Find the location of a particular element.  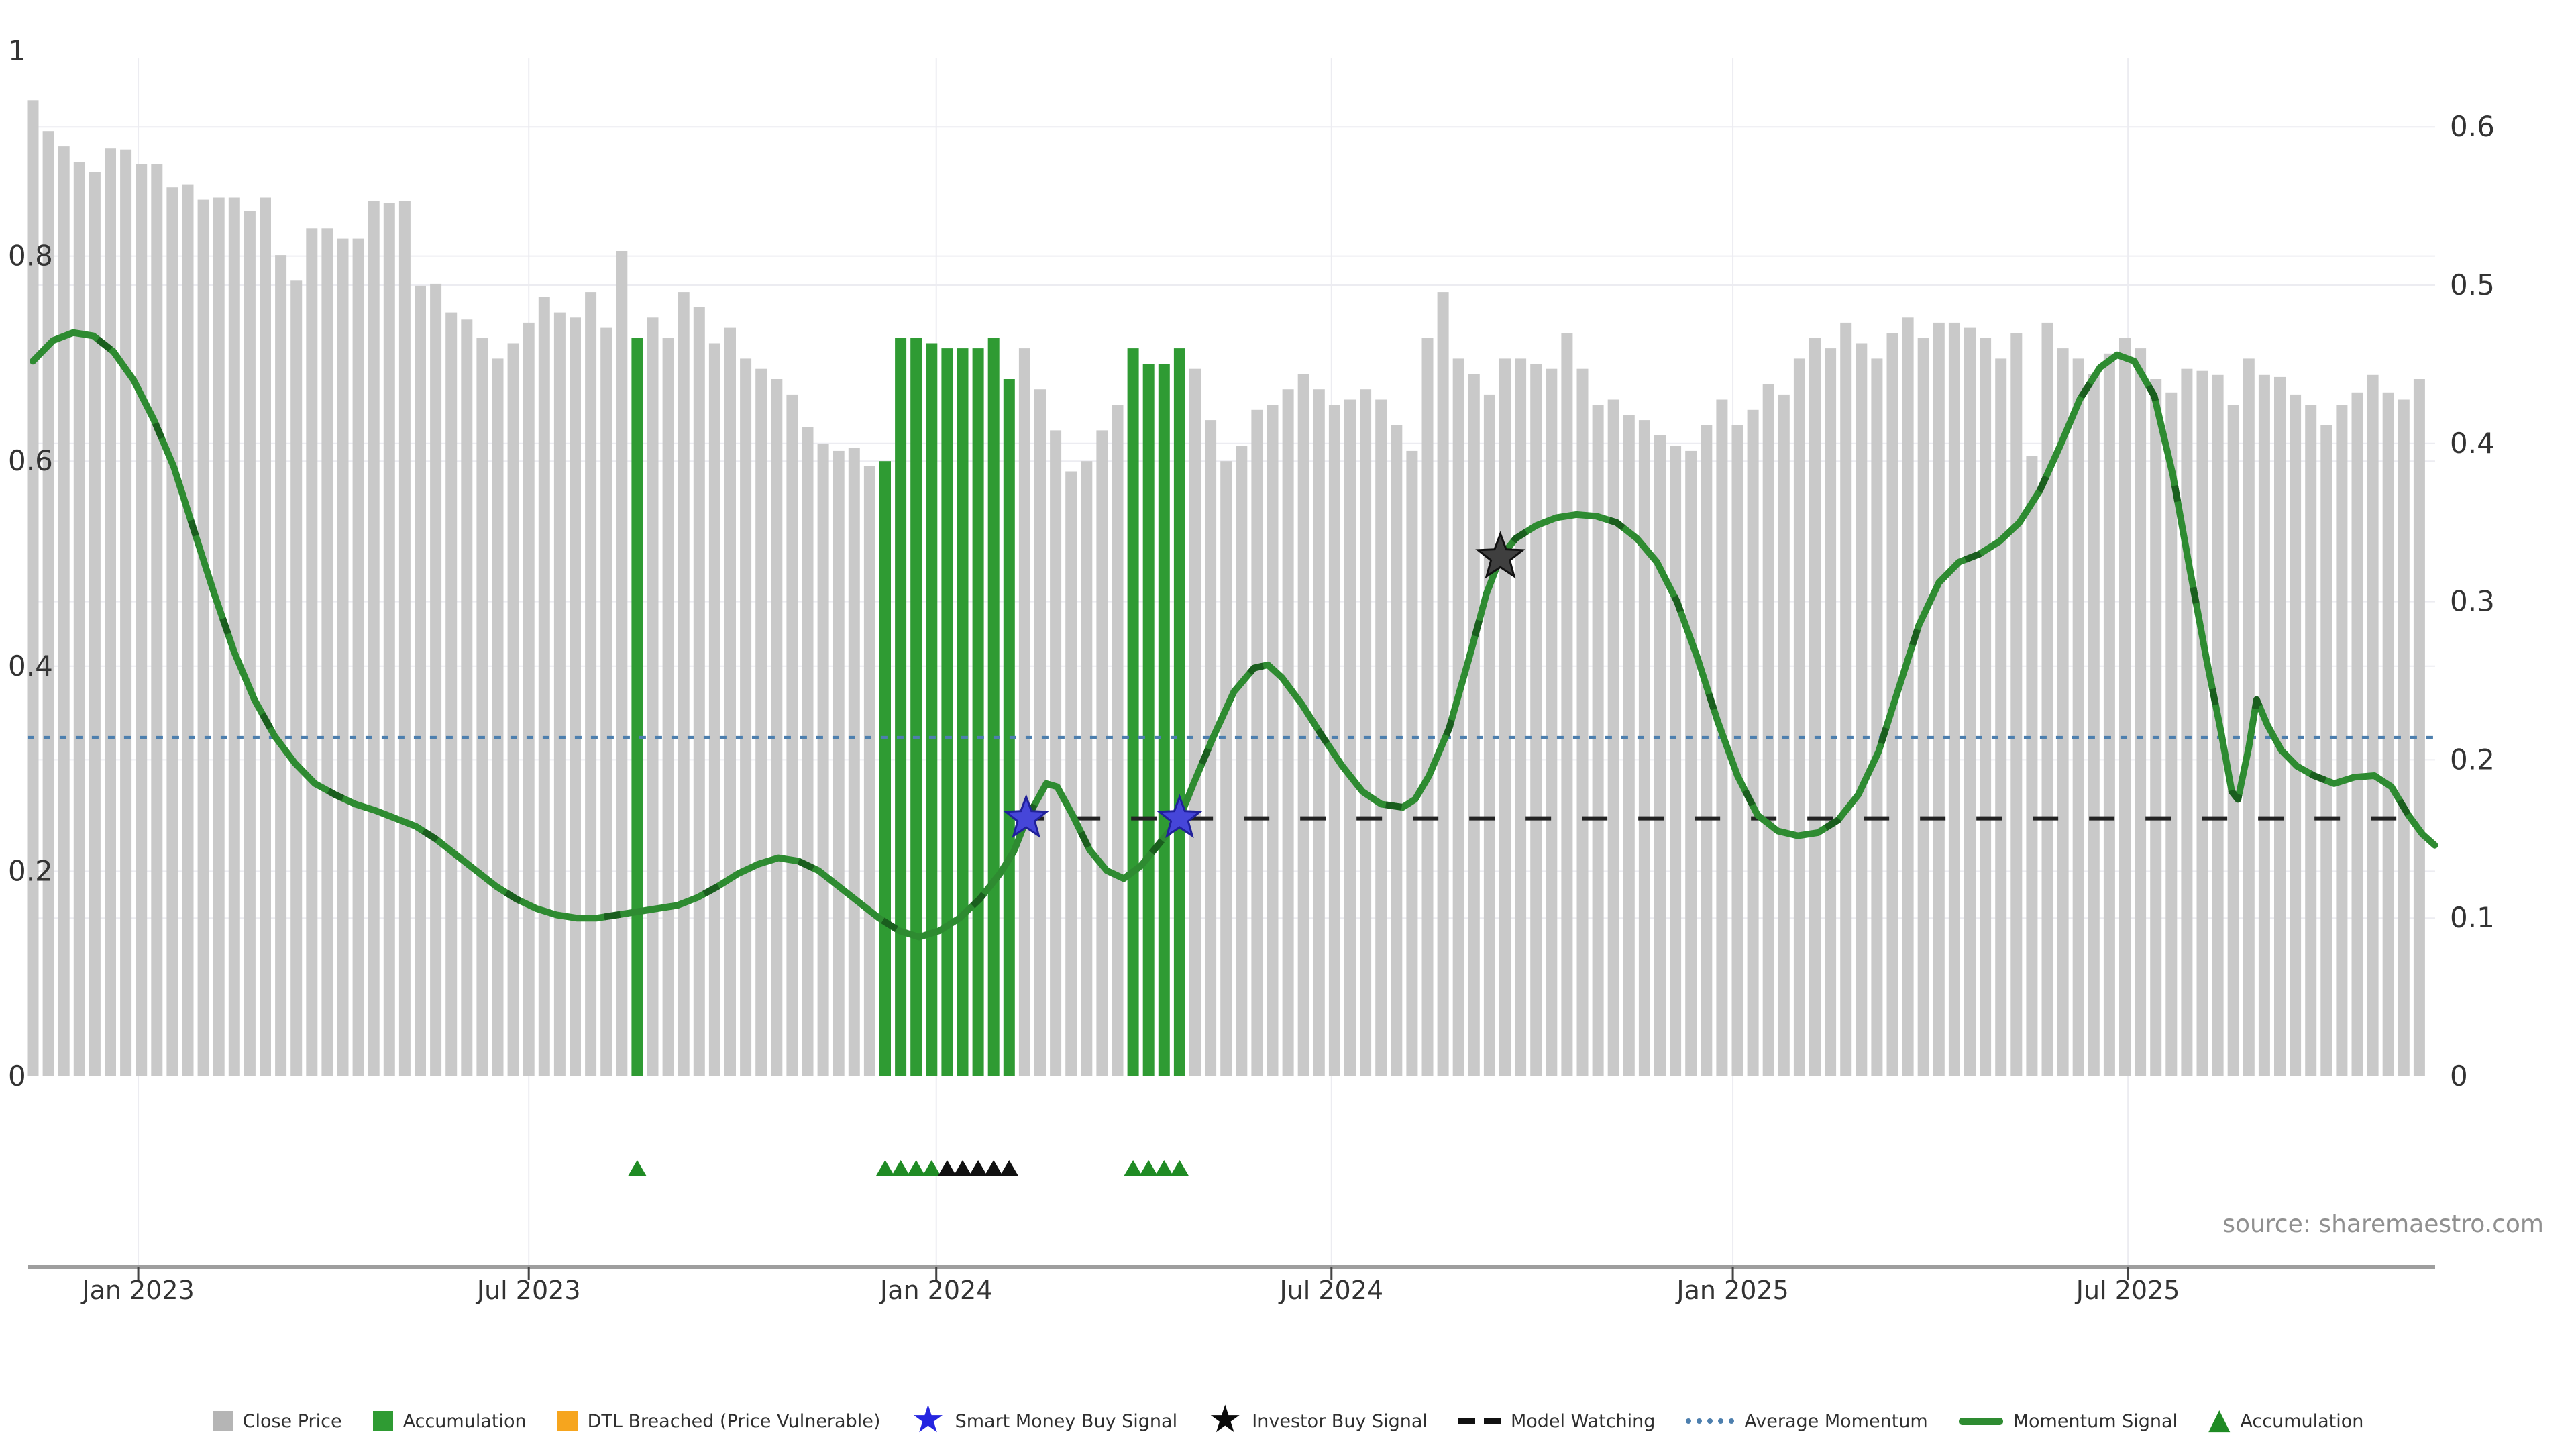

legend-item-average-momentum: Average Momentum is located at coordinates (1807, 1421).